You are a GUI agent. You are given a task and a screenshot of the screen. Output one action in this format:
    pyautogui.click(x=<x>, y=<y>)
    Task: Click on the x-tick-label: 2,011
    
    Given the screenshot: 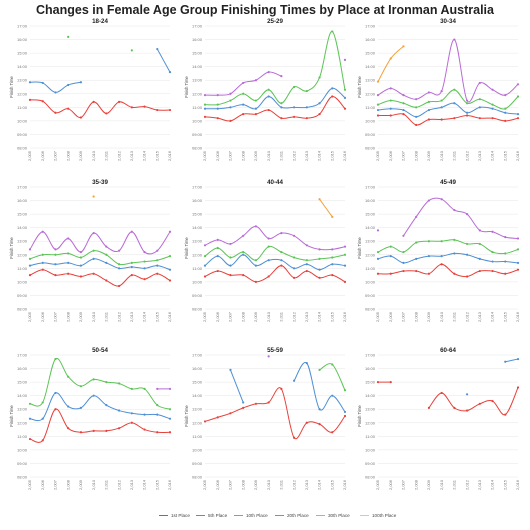 What is the action you would take?
    pyautogui.click(x=106, y=484)
    